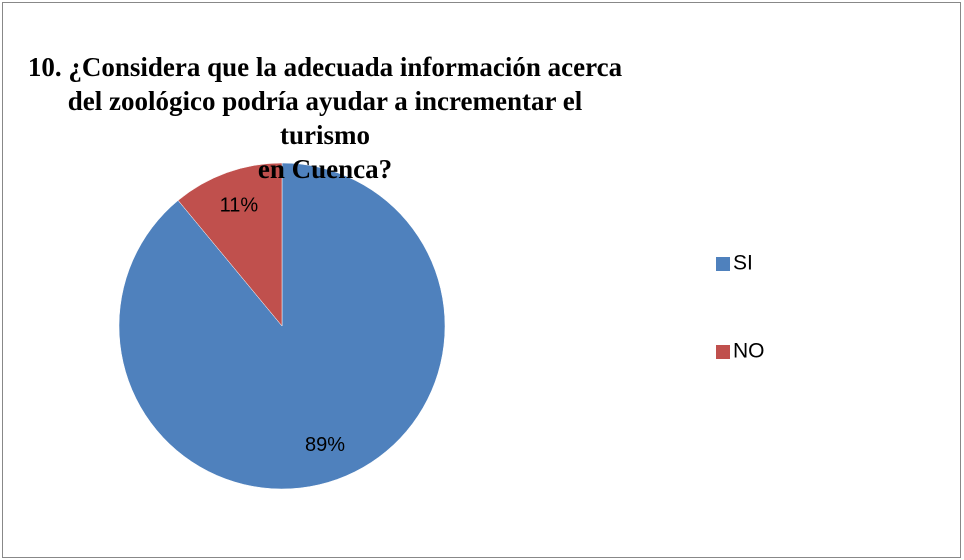 The height and width of the screenshot is (560, 964). Describe the element at coordinates (230, 244) in the screenshot. I see `pie-slice` at that location.